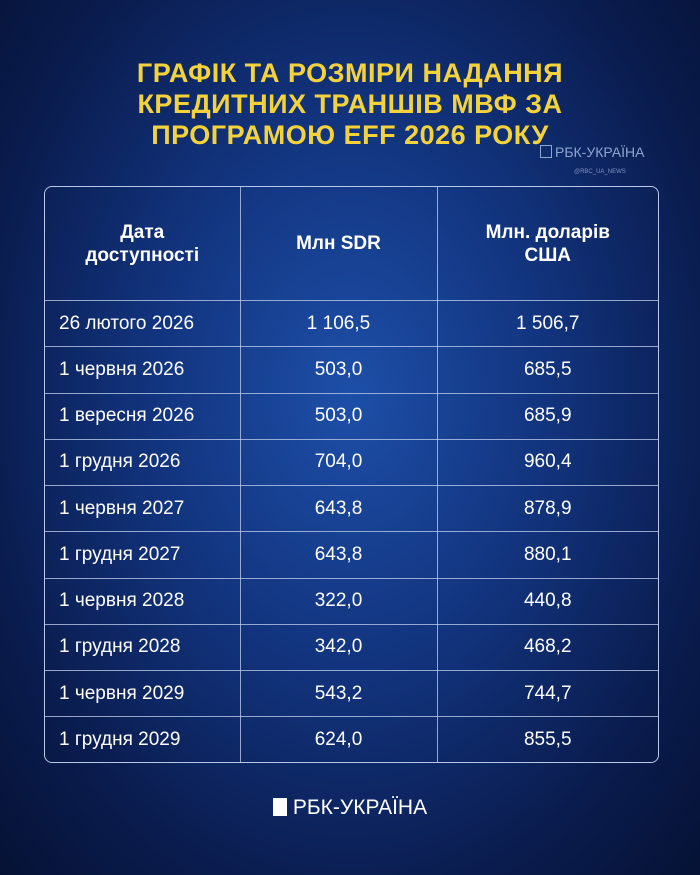 The image size is (700, 875). Describe the element at coordinates (547, 601) in the screenshot. I see `table-cell: 440,8` at that location.